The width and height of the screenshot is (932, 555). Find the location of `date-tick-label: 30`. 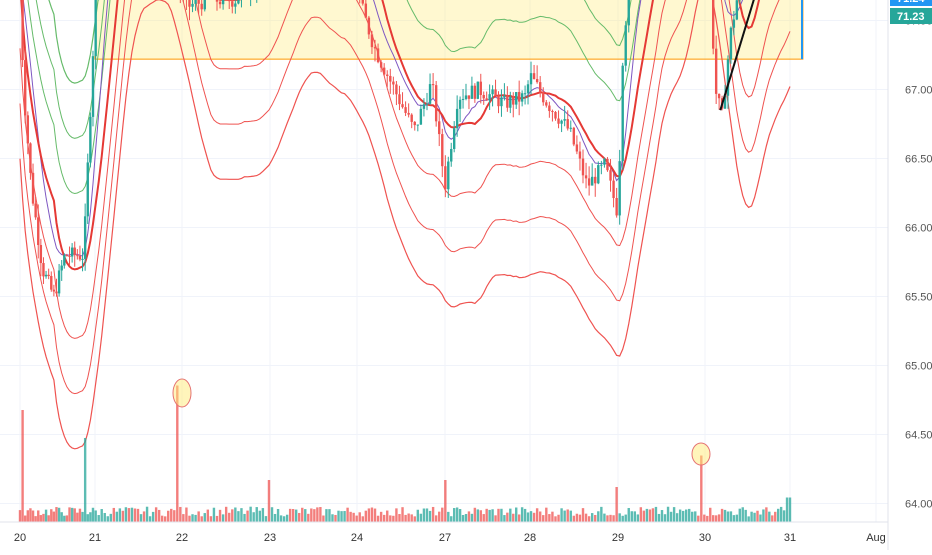

date-tick-label: 30 is located at coordinates (705, 538).